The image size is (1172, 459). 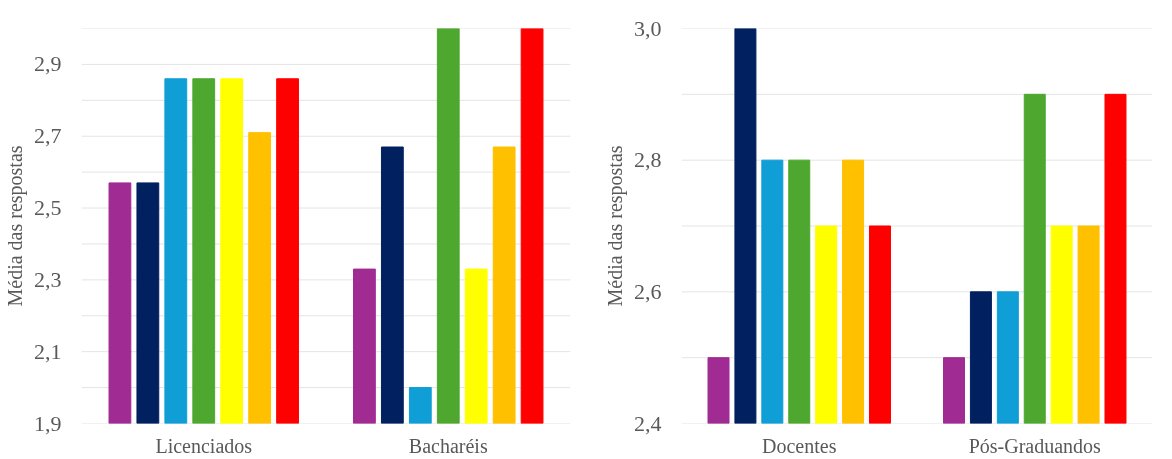 I want to click on x-tick-label: Licenciados, so click(x=204, y=445).